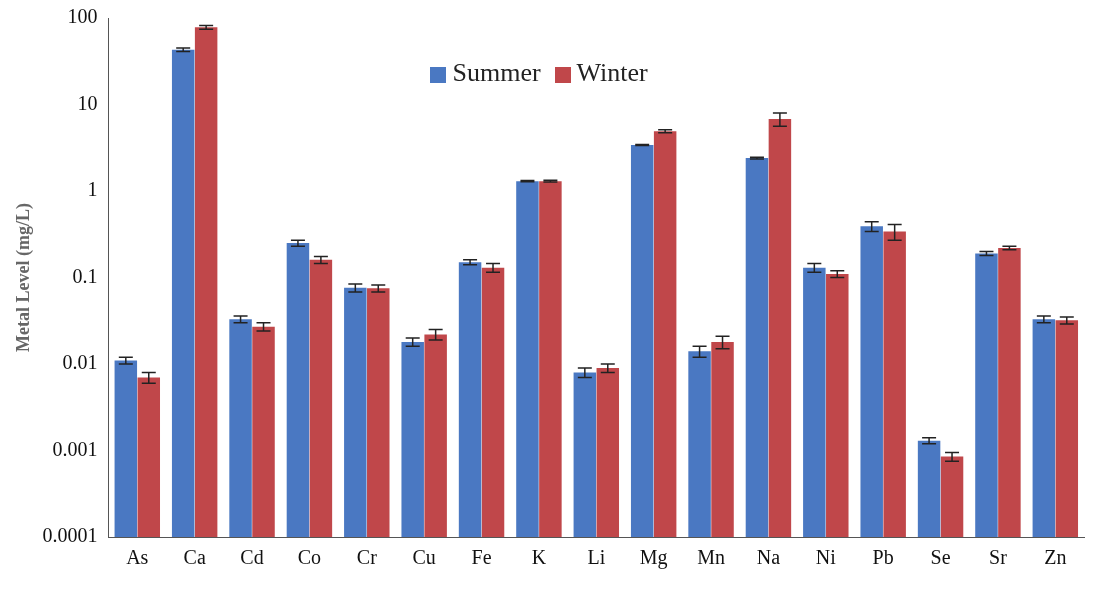  What do you see at coordinates (137, 557) in the screenshot?
I see `x-tick-label: As` at bounding box center [137, 557].